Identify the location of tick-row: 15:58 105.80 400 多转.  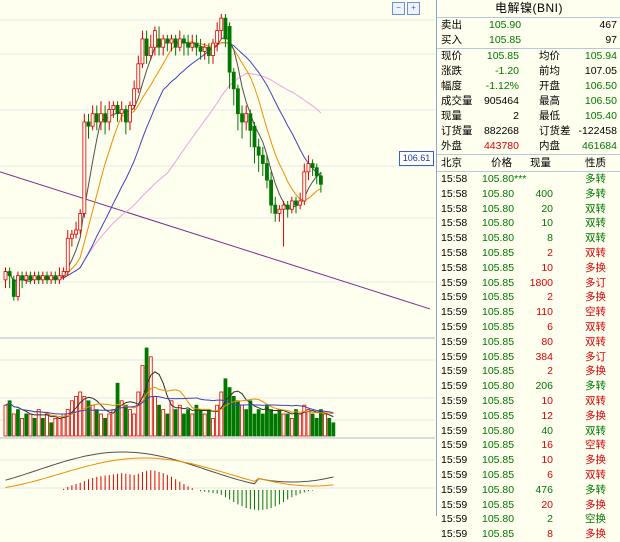
(523, 193).